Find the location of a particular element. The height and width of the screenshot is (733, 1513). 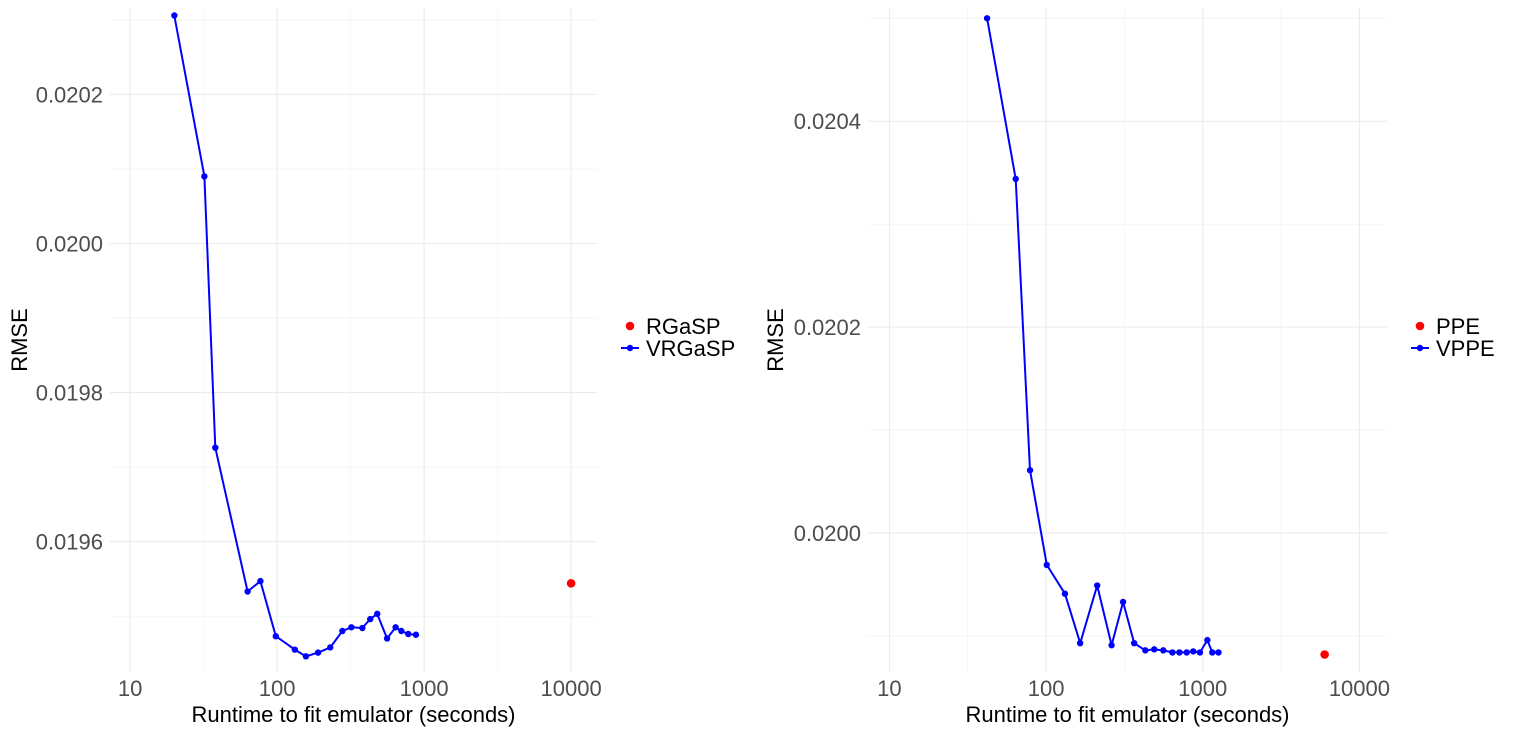

series-ppe is located at coordinates (1324, 654).